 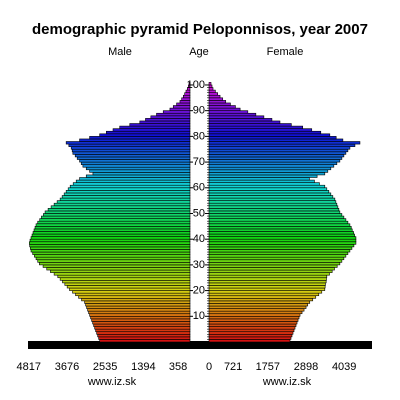 I want to click on baseline, so click(x=200, y=345).